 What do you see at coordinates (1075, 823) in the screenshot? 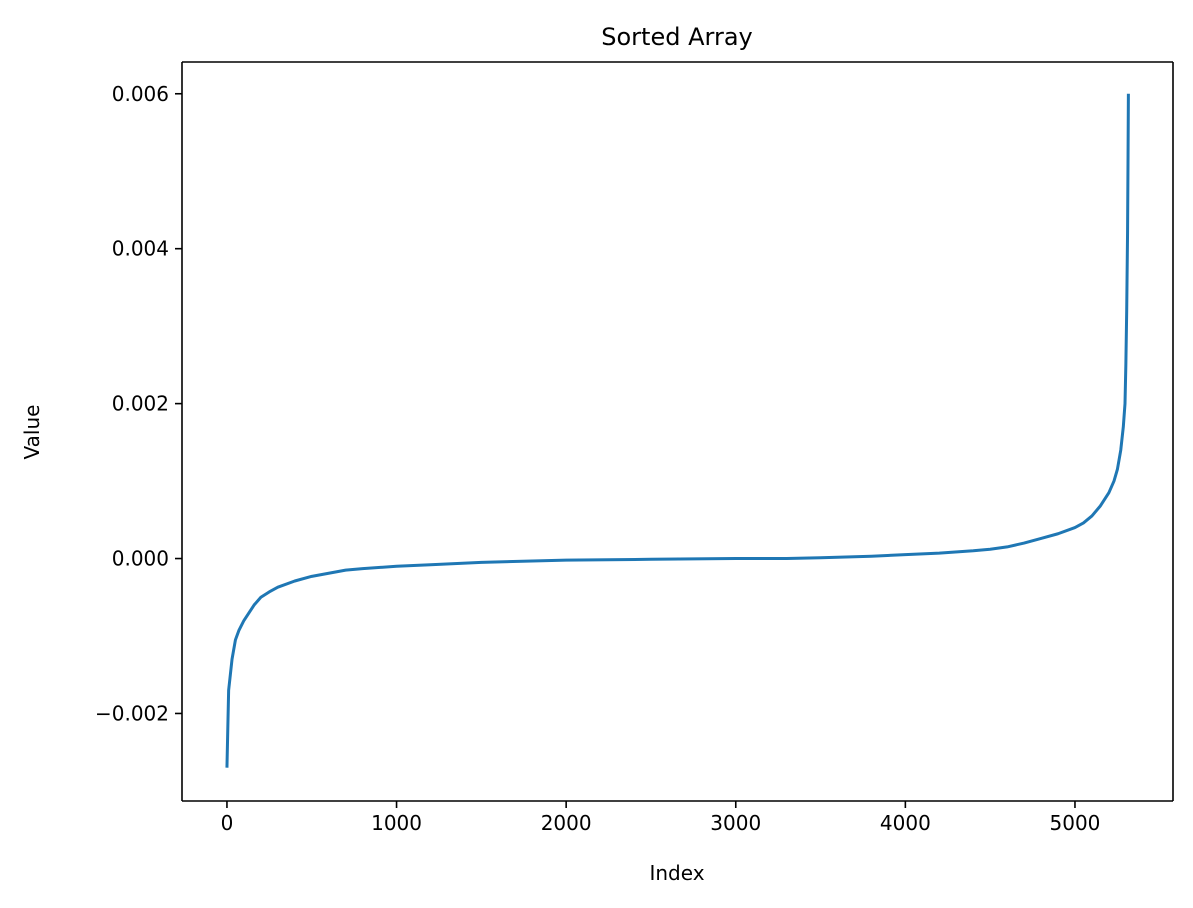
I see `x-tick-label: 5000` at bounding box center [1075, 823].